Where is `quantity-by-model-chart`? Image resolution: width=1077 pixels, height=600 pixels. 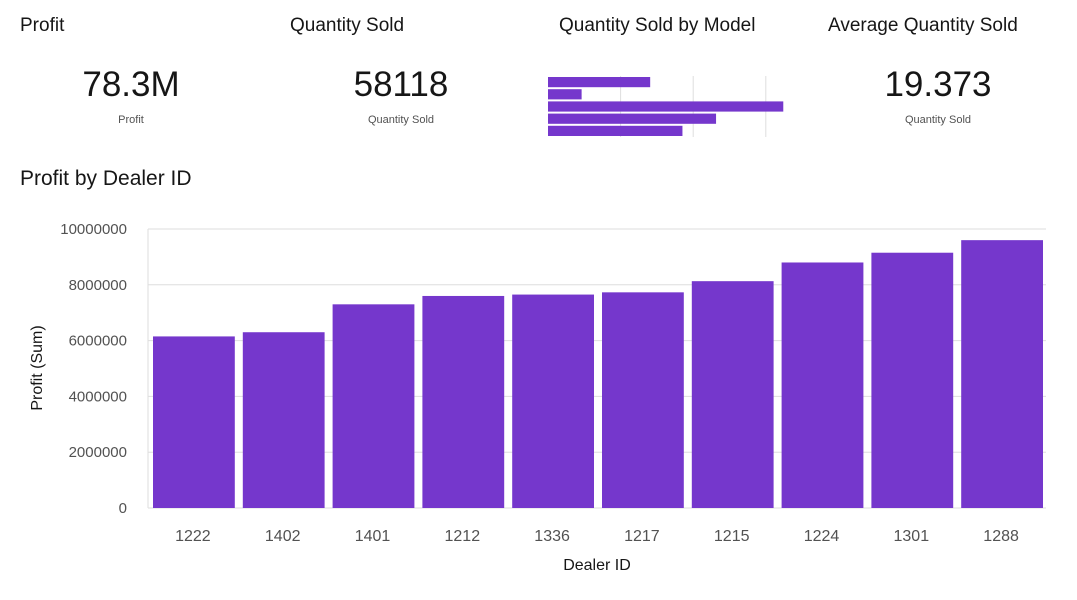
quantity-by-model-chart is located at coordinates (666, 106).